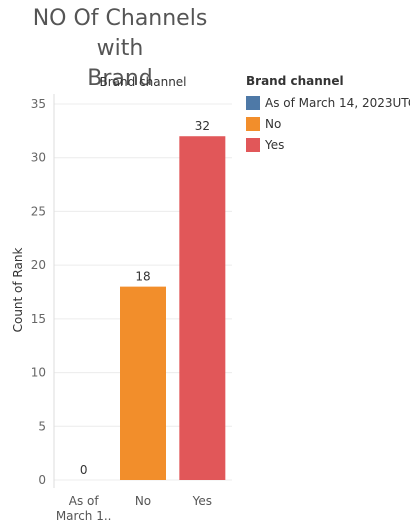 This screenshot has width=410, height=528. What do you see at coordinates (42, 426) in the screenshot?
I see `y-tick-label-1: 5` at bounding box center [42, 426].